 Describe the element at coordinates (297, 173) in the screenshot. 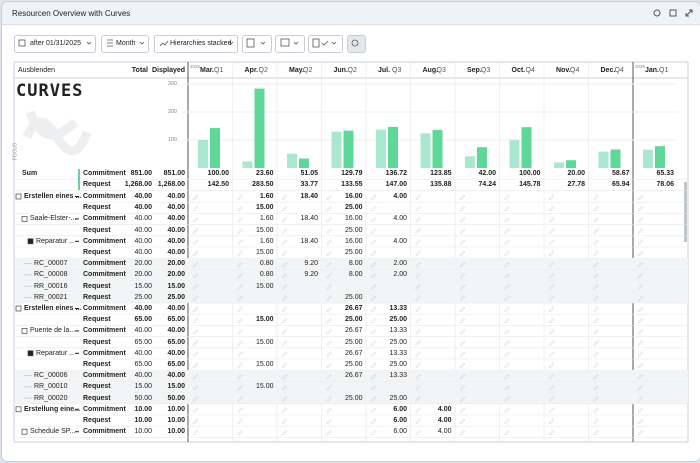

I see `sum-value: 51.05` at that location.